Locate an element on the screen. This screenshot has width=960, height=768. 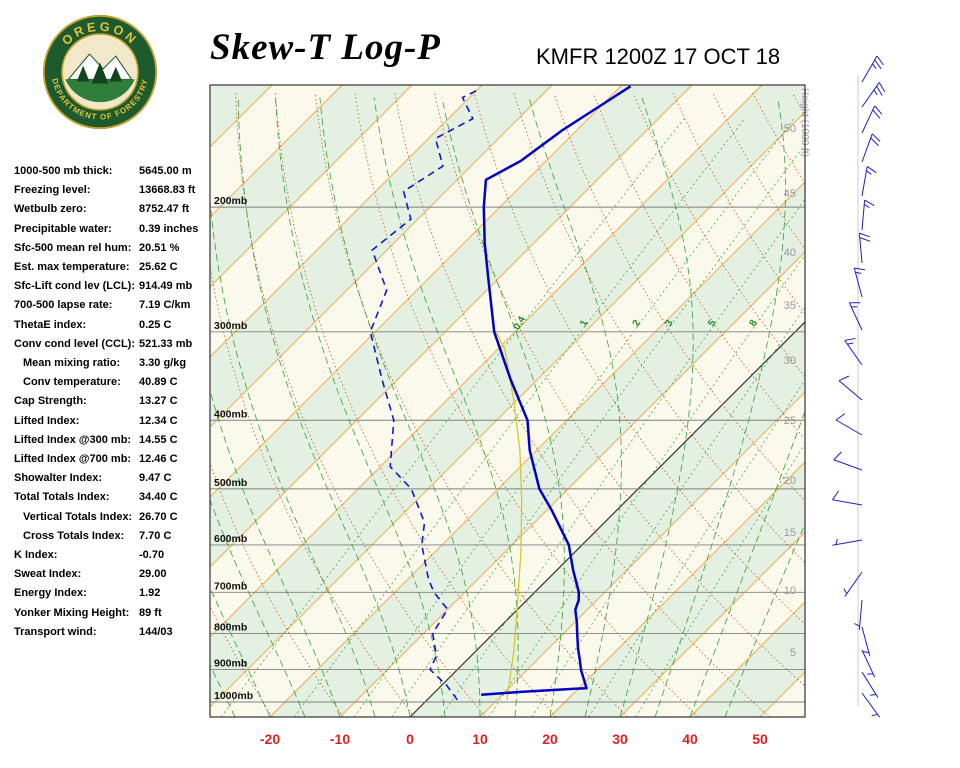
stat-value: 5645.00 m is located at coordinates (165, 171).